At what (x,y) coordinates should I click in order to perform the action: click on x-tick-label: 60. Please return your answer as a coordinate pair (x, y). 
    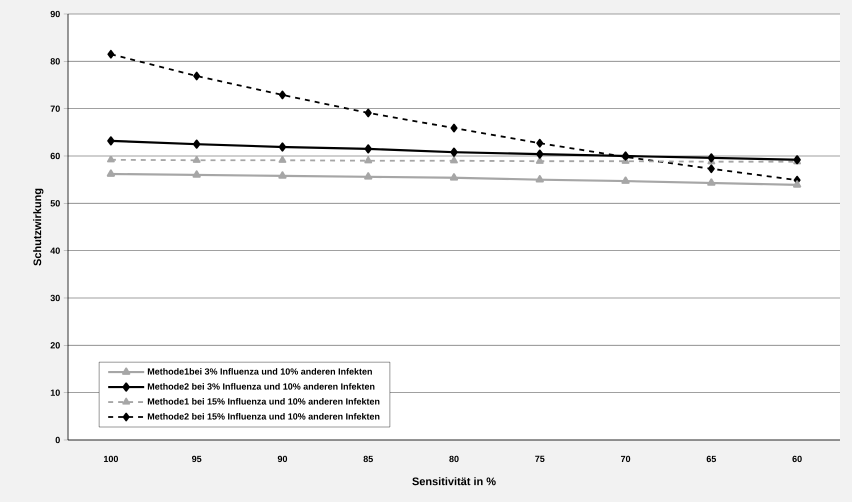
    Looking at the image, I should click on (797, 459).